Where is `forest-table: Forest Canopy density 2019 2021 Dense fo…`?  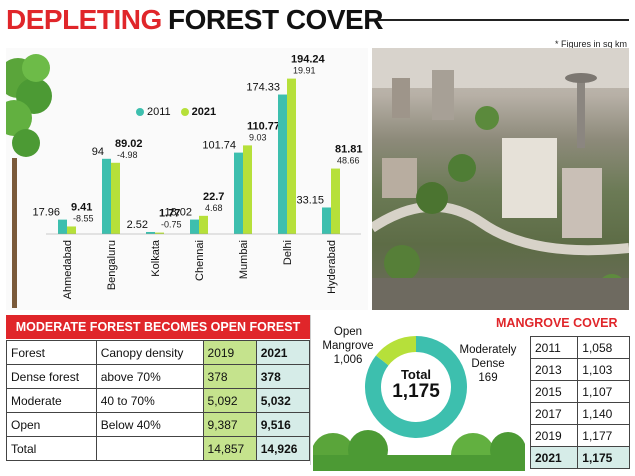
forest-table: Forest Canopy density 2019 2021 Dense fo… is located at coordinates (158, 400).